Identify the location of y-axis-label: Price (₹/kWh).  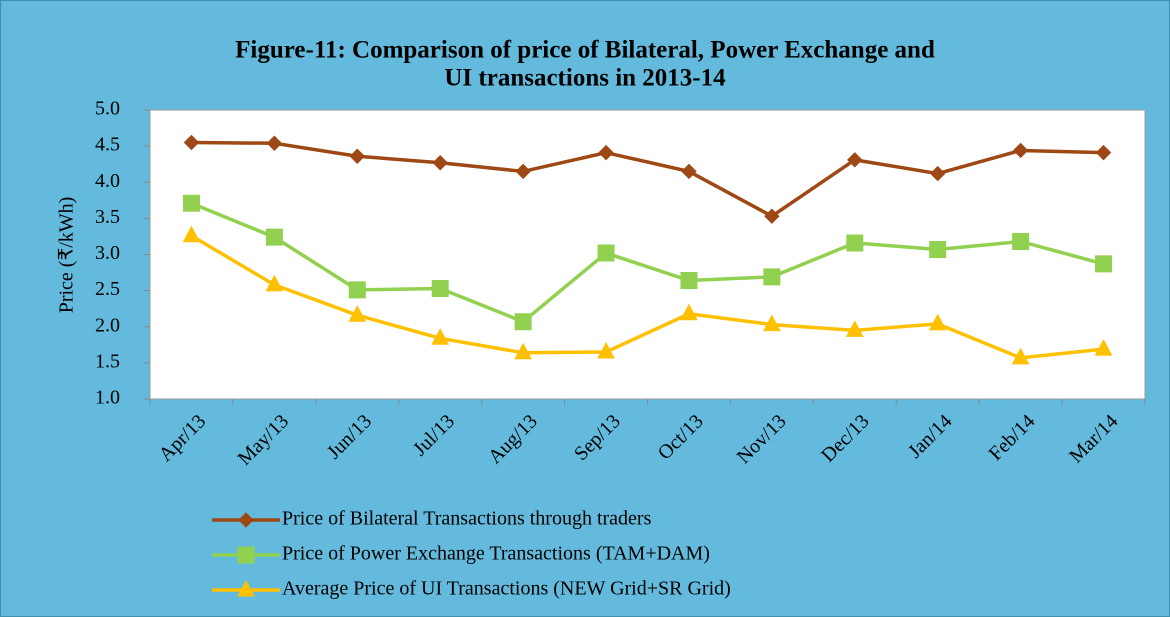
(67, 255).